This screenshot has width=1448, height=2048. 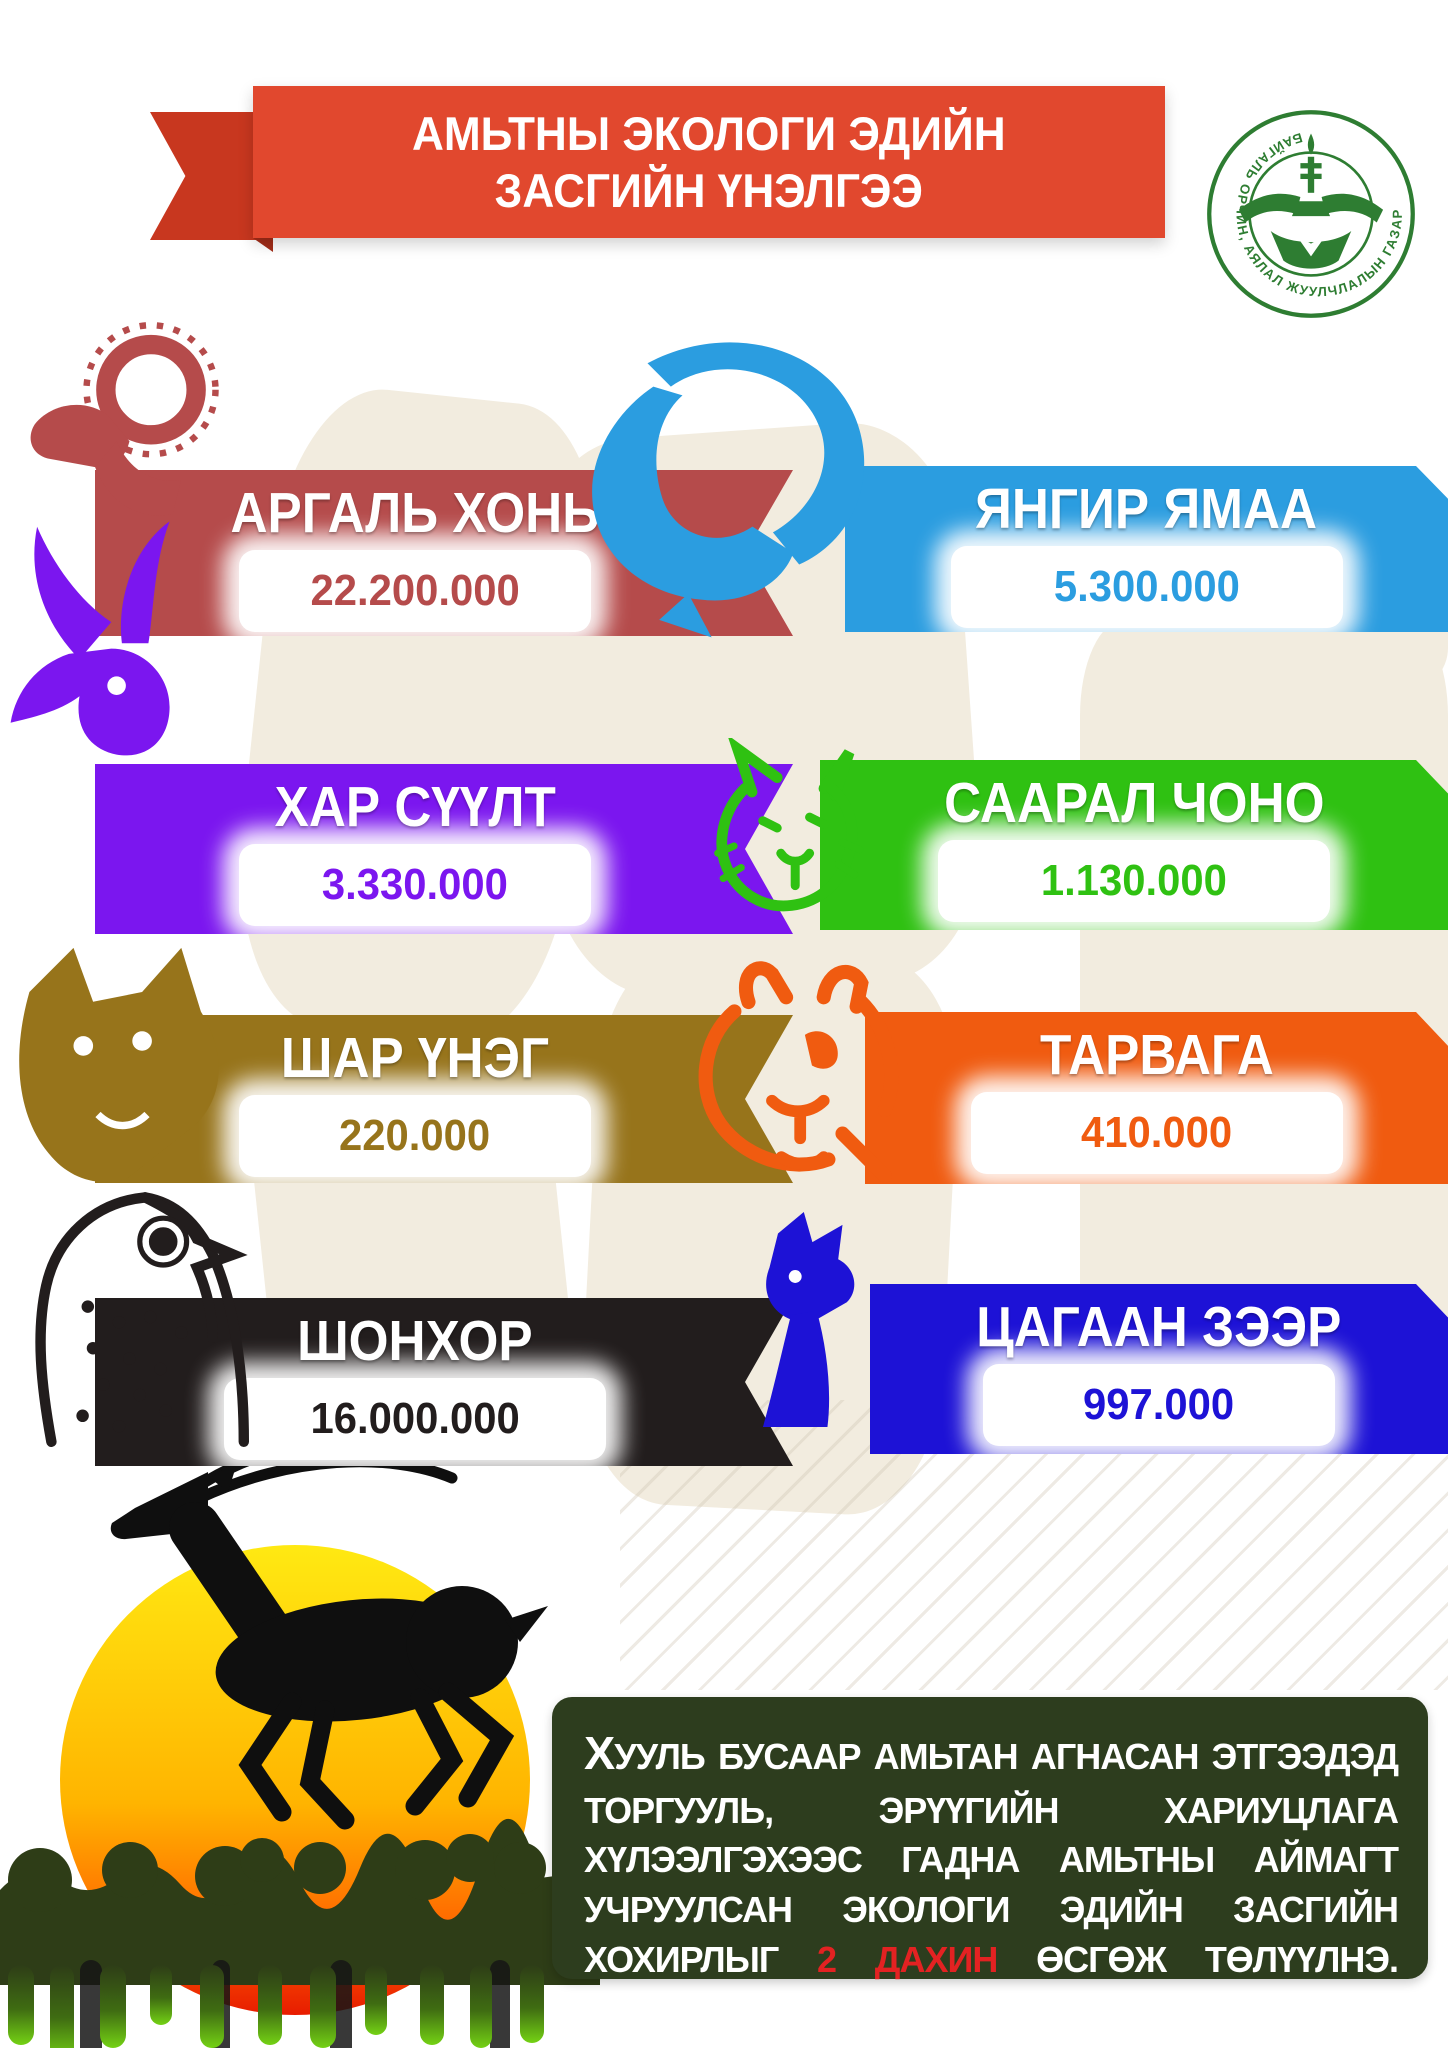 I want to click on banner-ibex: ЯНГИР ЯМАА 5.300.000, so click(x=1146, y=549).